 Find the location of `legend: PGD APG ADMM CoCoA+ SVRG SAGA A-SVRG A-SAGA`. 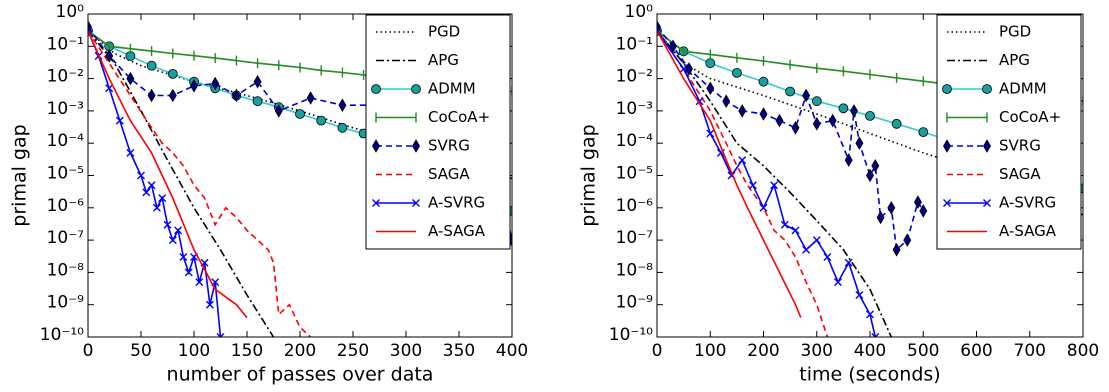

legend: PGD APG ADMM CoCoA+ SVRG SAGA A-SVRG A-SAGA is located at coordinates (438, 132).